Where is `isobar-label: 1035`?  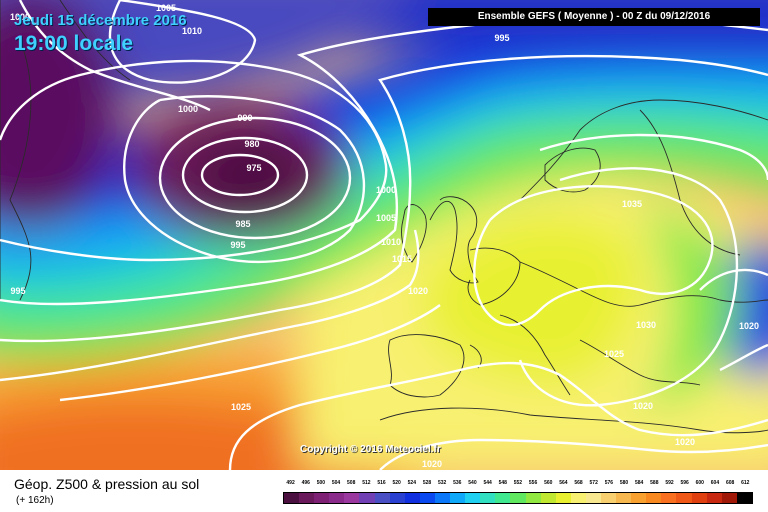
isobar-label: 1035 is located at coordinates (632, 204).